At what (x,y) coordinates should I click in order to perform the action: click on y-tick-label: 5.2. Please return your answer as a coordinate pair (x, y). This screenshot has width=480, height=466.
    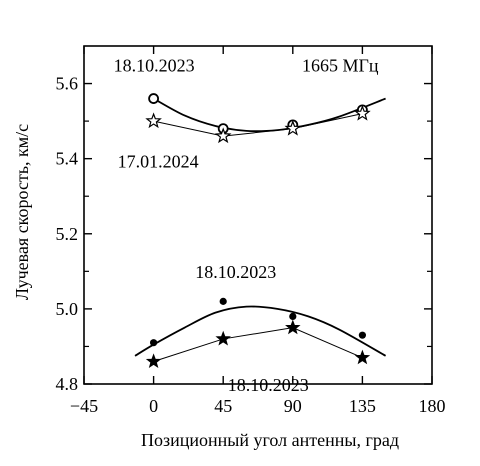
    Looking at the image, I should click on (67, 234).